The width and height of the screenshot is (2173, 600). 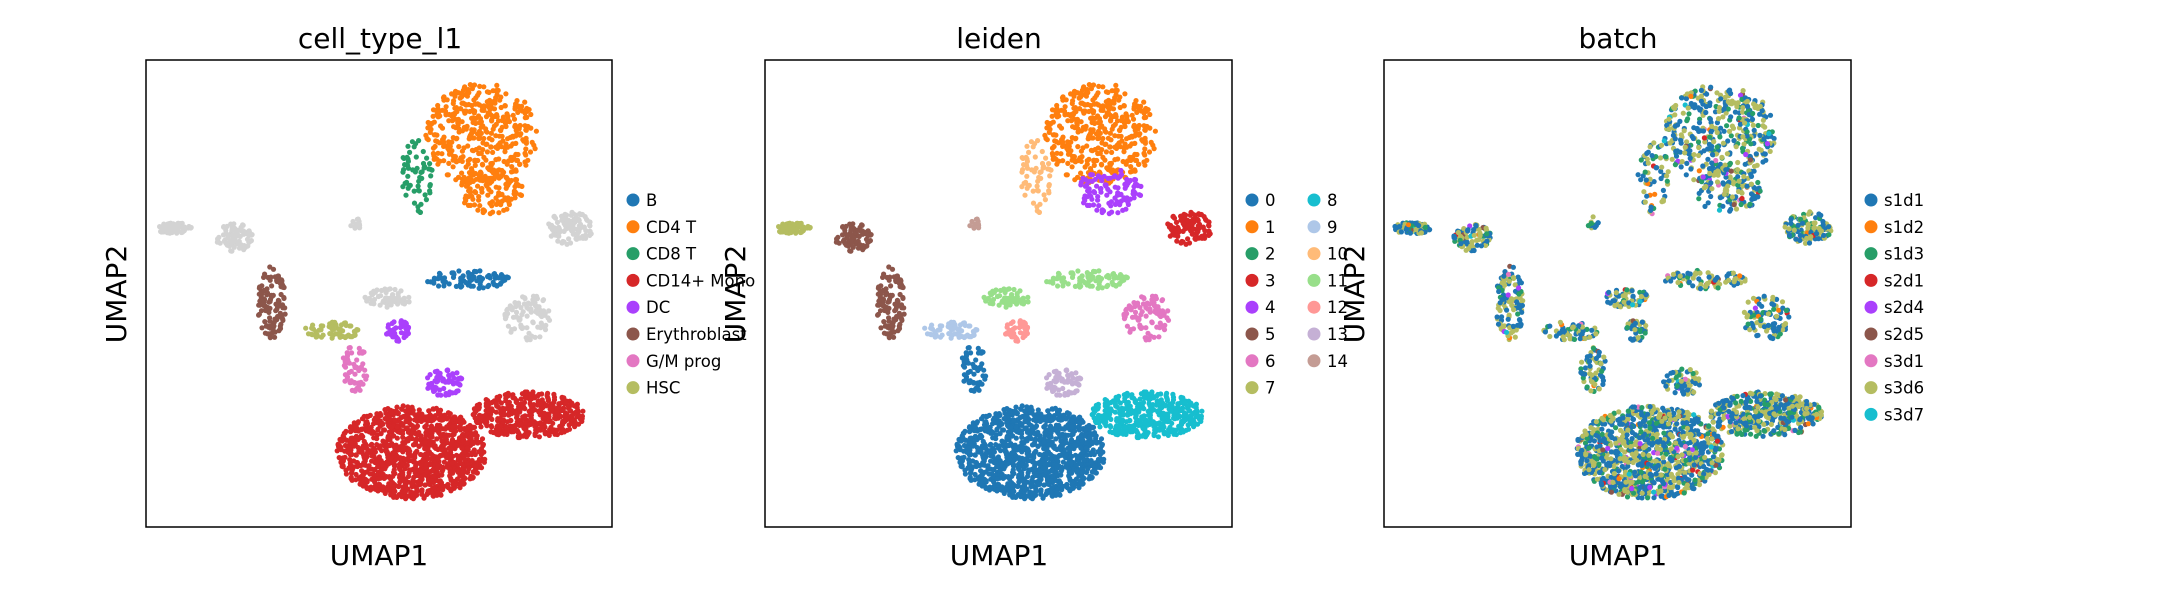 What do you see at coordinates (633, 200) in the screenshot?
I see `legend-marker` at bounding box center [633, 200].